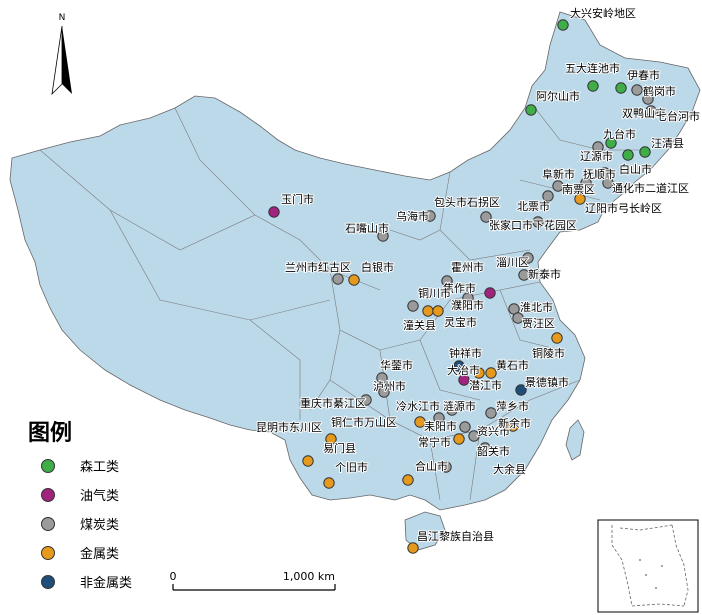 The width and height of the screenshot is (702, 615). What do you see at coordinates (467, 305) in the screenshot?
I see `city-label-28: 濮阳市` at bounding box center [467, 305].